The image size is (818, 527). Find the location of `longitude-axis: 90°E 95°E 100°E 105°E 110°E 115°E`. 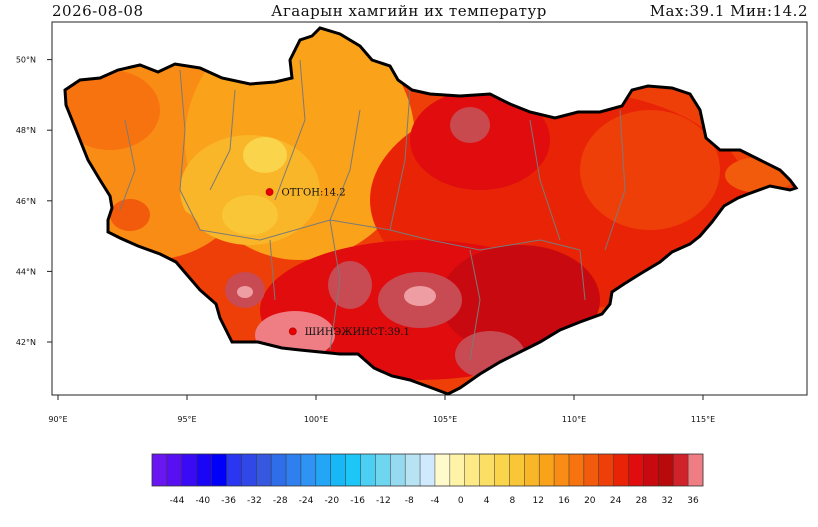

longitude-axis: 90°E 95°E 100°E 105°E 110°E 115°E is located at coordinates (381, 409).